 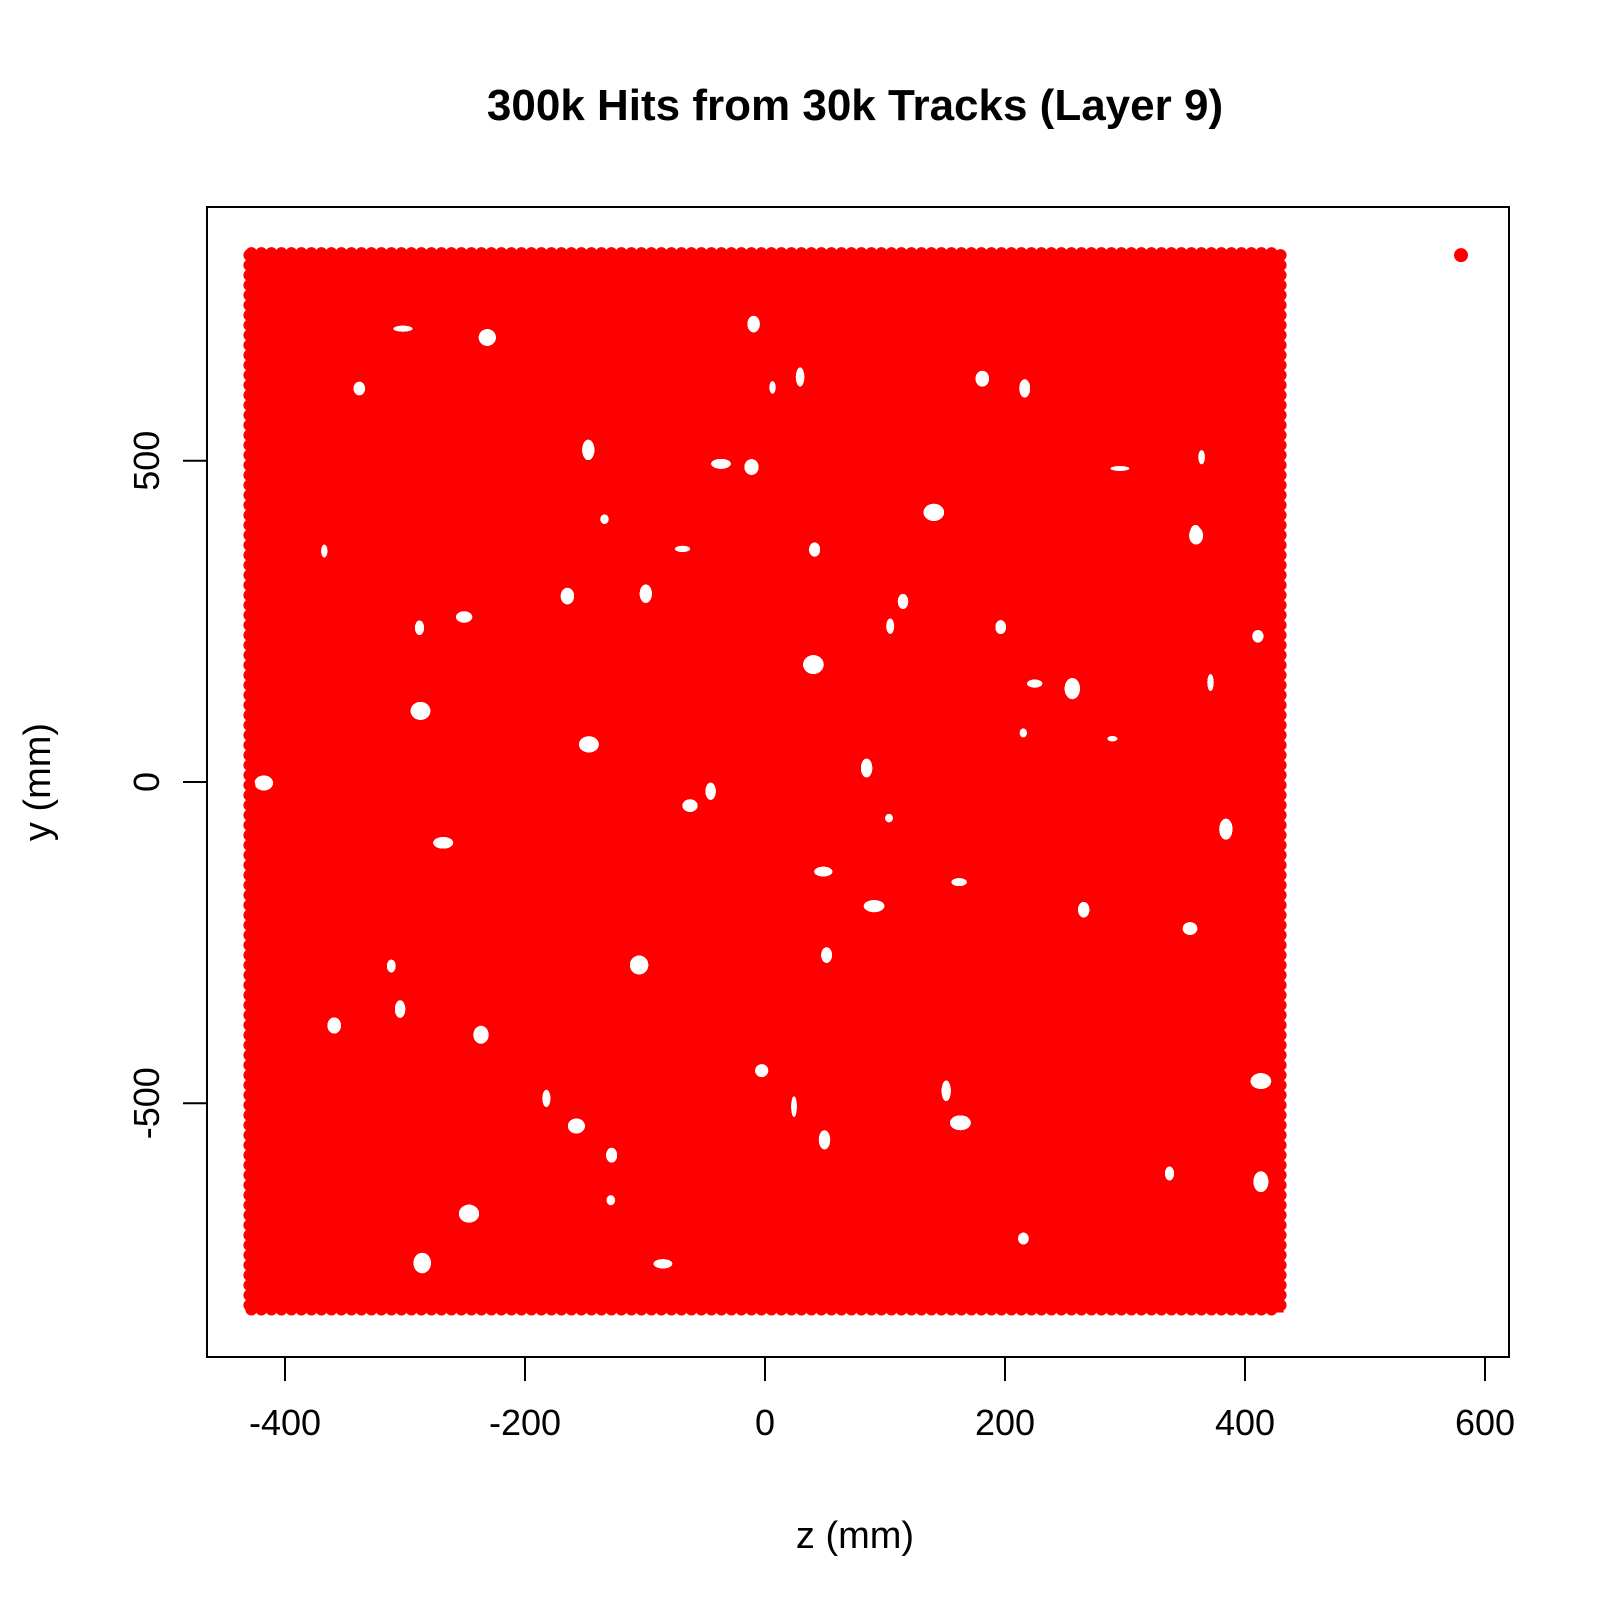 What do you see at coordinates (146, 461) in the screenshot?
I see `y-tick-label: 500` at bounding box center [146, 461].